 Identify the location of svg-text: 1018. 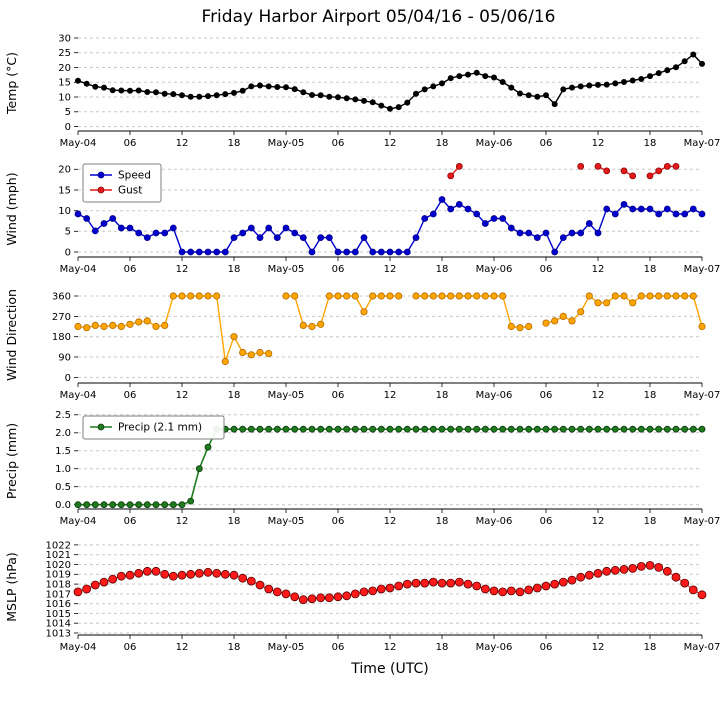
(58, 585).